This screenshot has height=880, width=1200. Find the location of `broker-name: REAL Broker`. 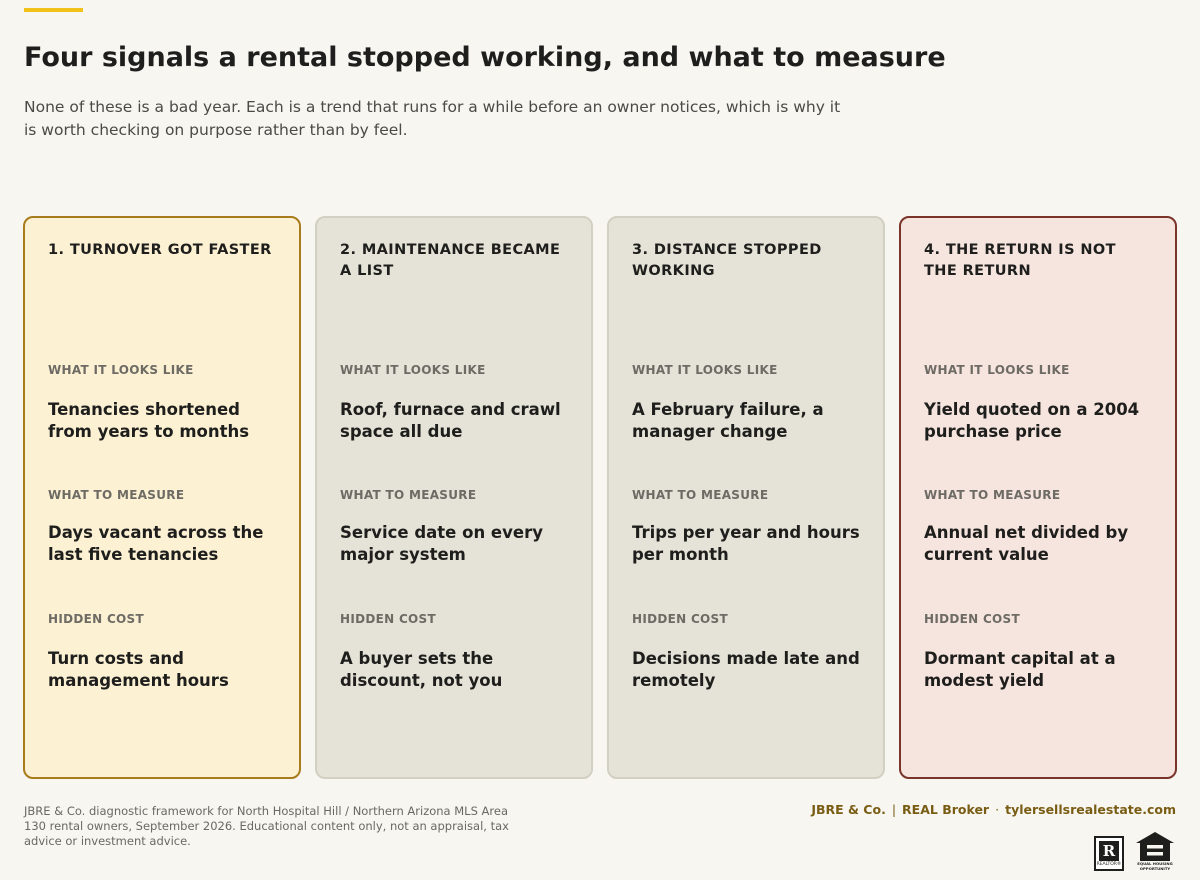

broker-name: REAL Broker is located at coordinates (946, 809).